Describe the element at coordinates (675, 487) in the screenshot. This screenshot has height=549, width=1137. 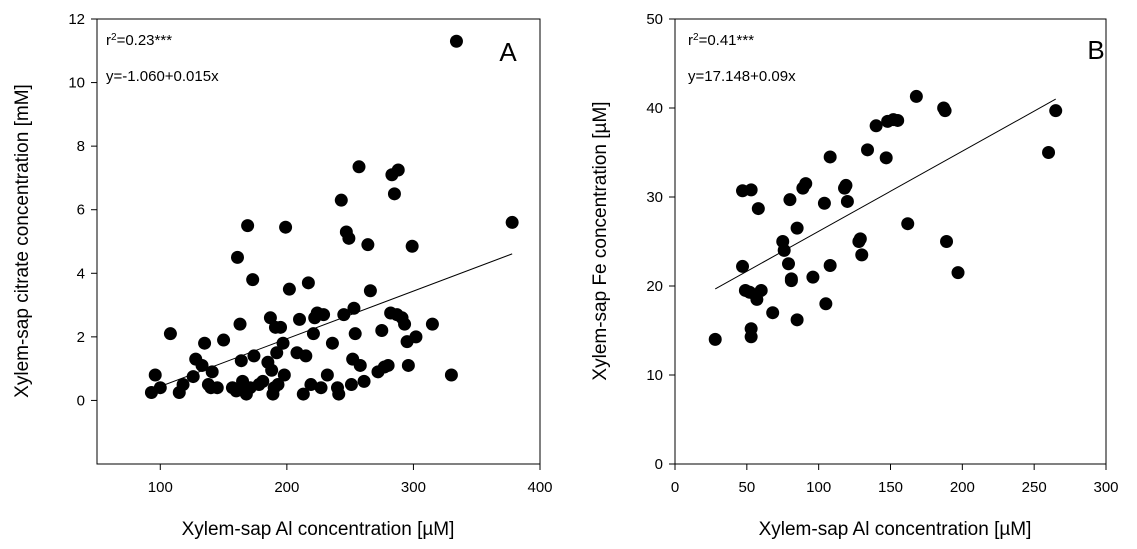
I see `x-tick-label: 0` at that location.